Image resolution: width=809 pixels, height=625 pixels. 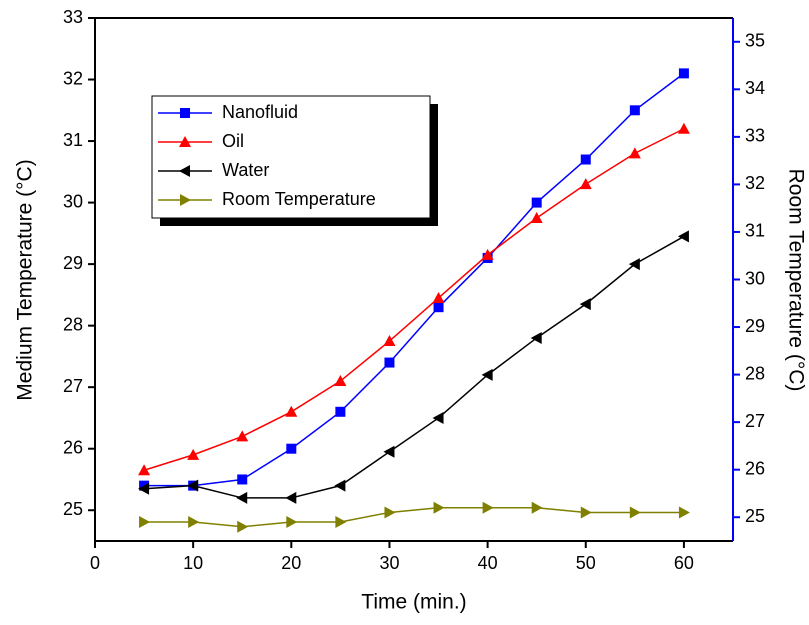 I want to click on y2-tick-label: 26, so click(x=755, y=468).